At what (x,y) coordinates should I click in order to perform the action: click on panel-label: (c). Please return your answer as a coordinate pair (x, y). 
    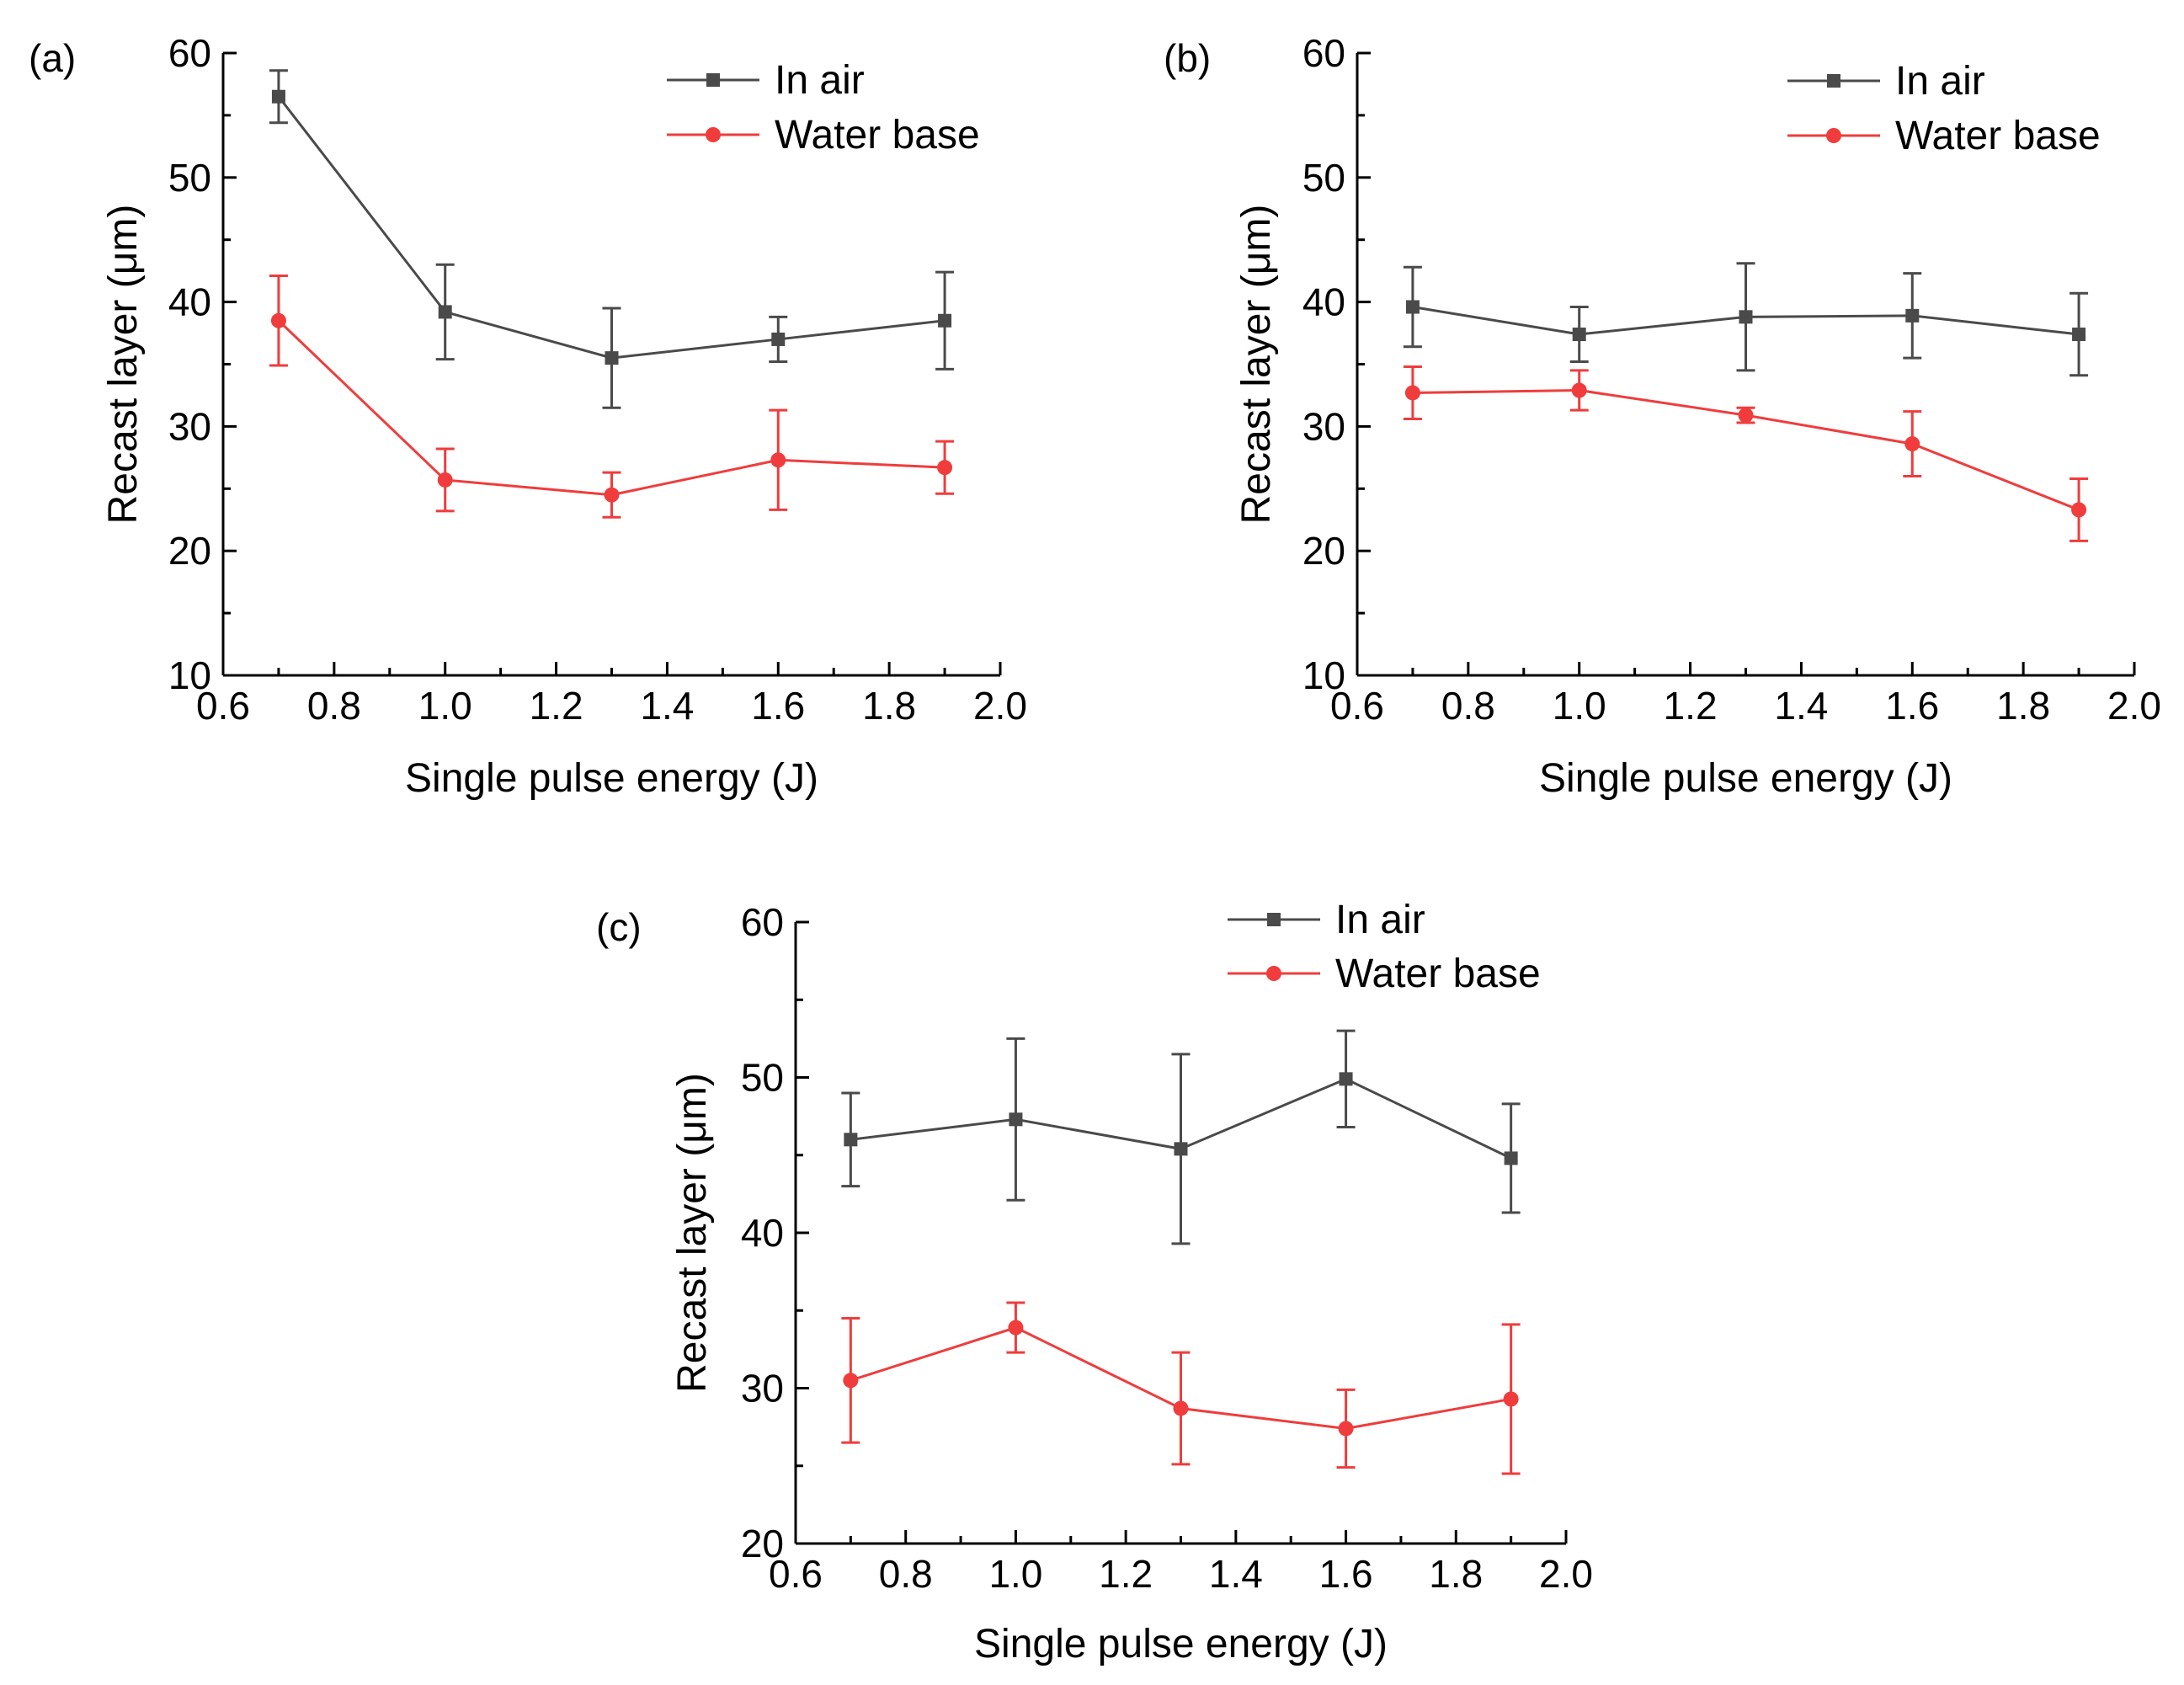
    Looking at the image, I should click on (619, 927).